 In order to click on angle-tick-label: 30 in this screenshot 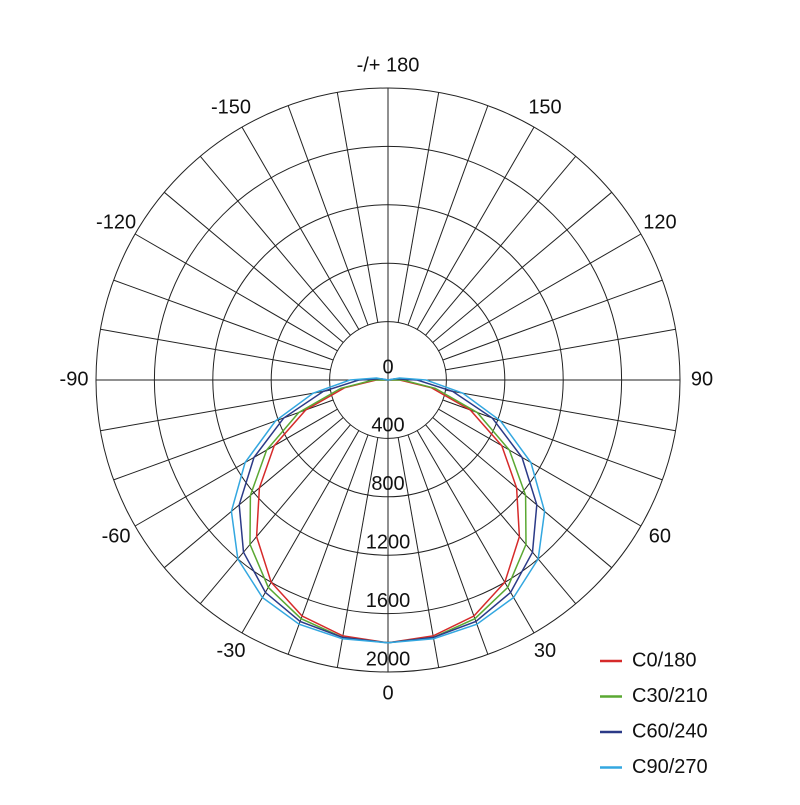, I will do `click(545, 651)`.